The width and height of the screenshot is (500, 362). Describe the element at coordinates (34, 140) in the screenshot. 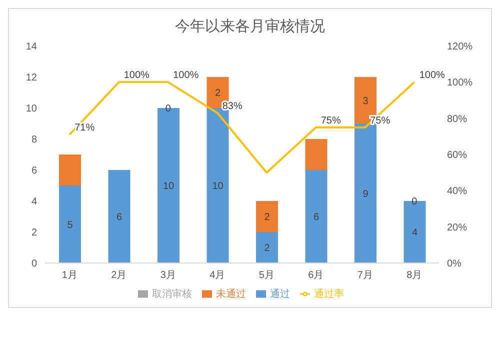

I see `y-tick-label: 8` at that location.